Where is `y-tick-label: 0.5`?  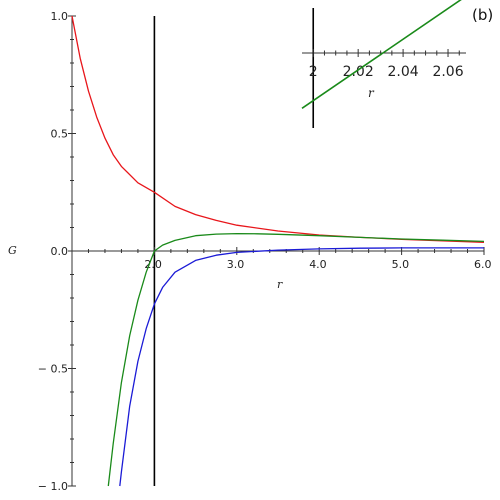
y-tick-label: 0.5 is located at coordinates (60, 134).